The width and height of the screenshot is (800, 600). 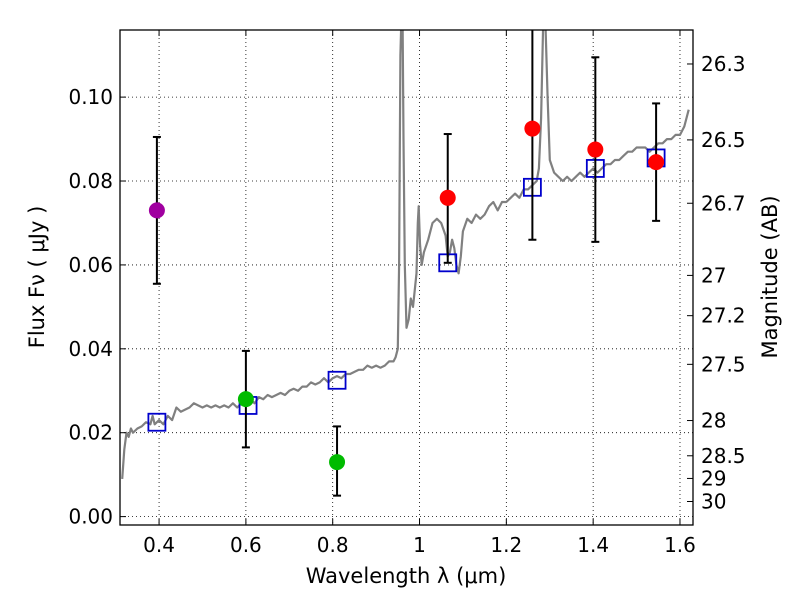 What do you see at coordinates (680, 545) in the screenshot?
I see `x-tick-label: 1.6` at bounding box center [680, 545].